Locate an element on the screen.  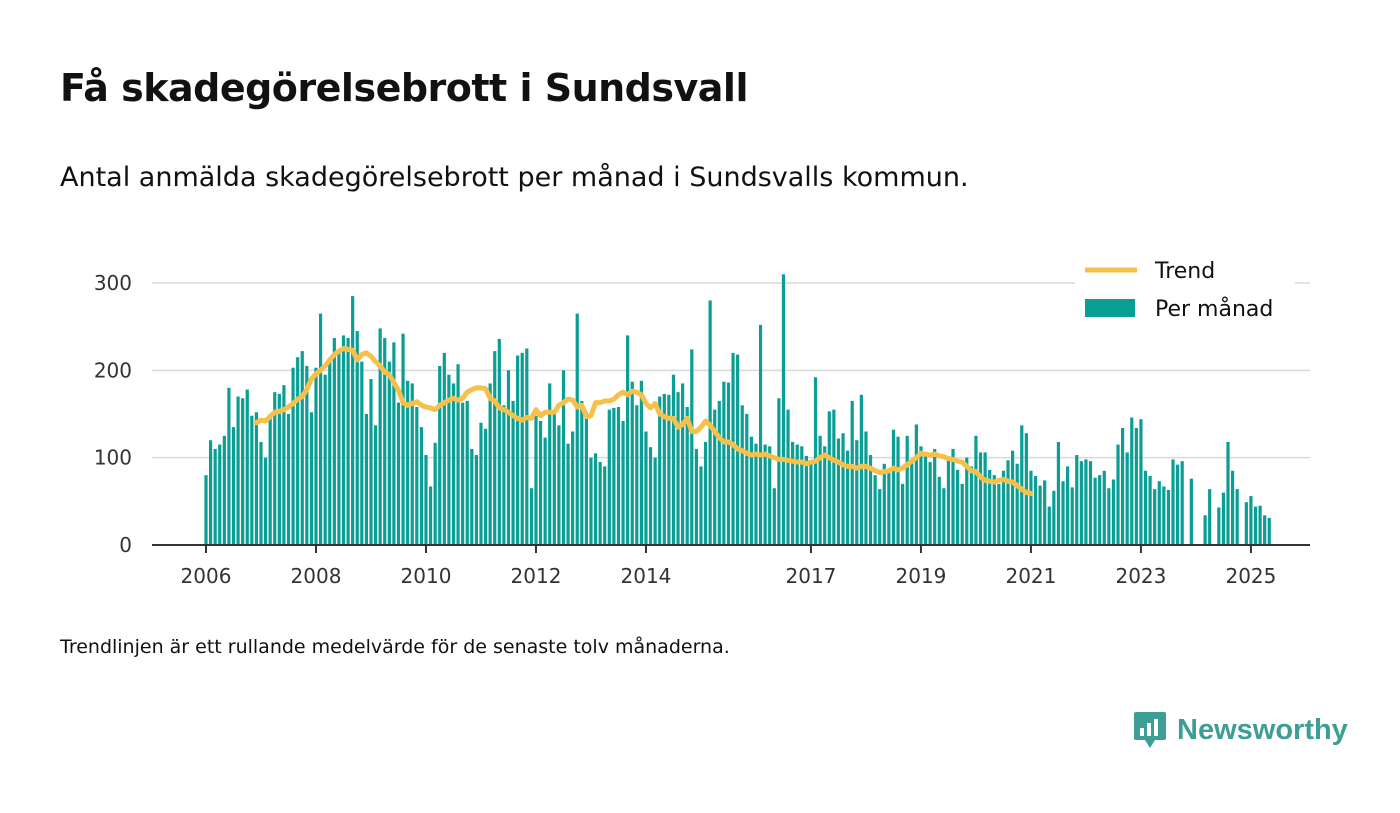
legend-bar-label: Per månad is located at coordinates (1214, 309).